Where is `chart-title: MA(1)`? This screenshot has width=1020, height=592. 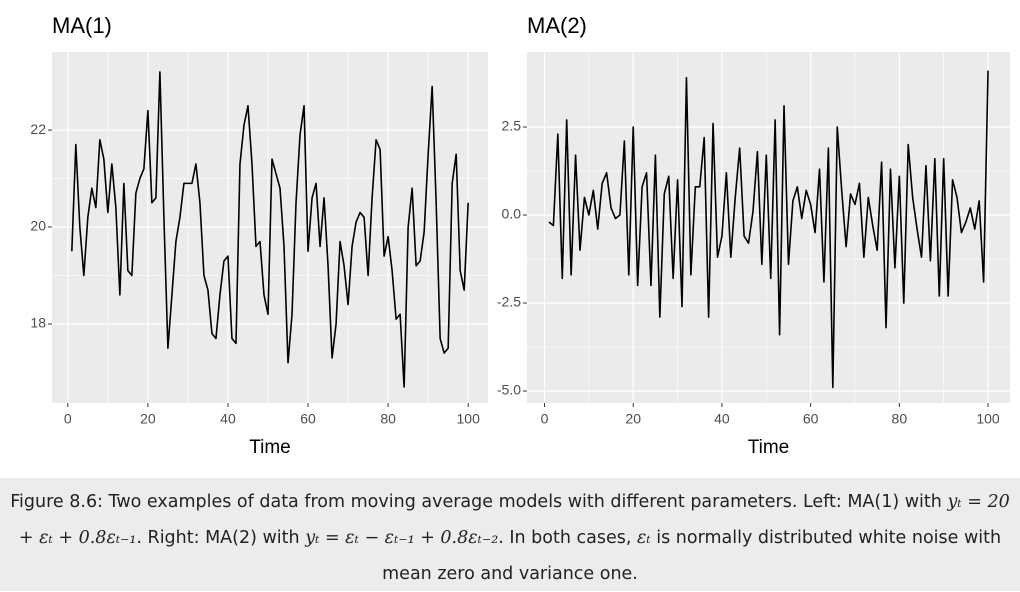
chart-title: MA(1) is located at coordinates (82, 25).